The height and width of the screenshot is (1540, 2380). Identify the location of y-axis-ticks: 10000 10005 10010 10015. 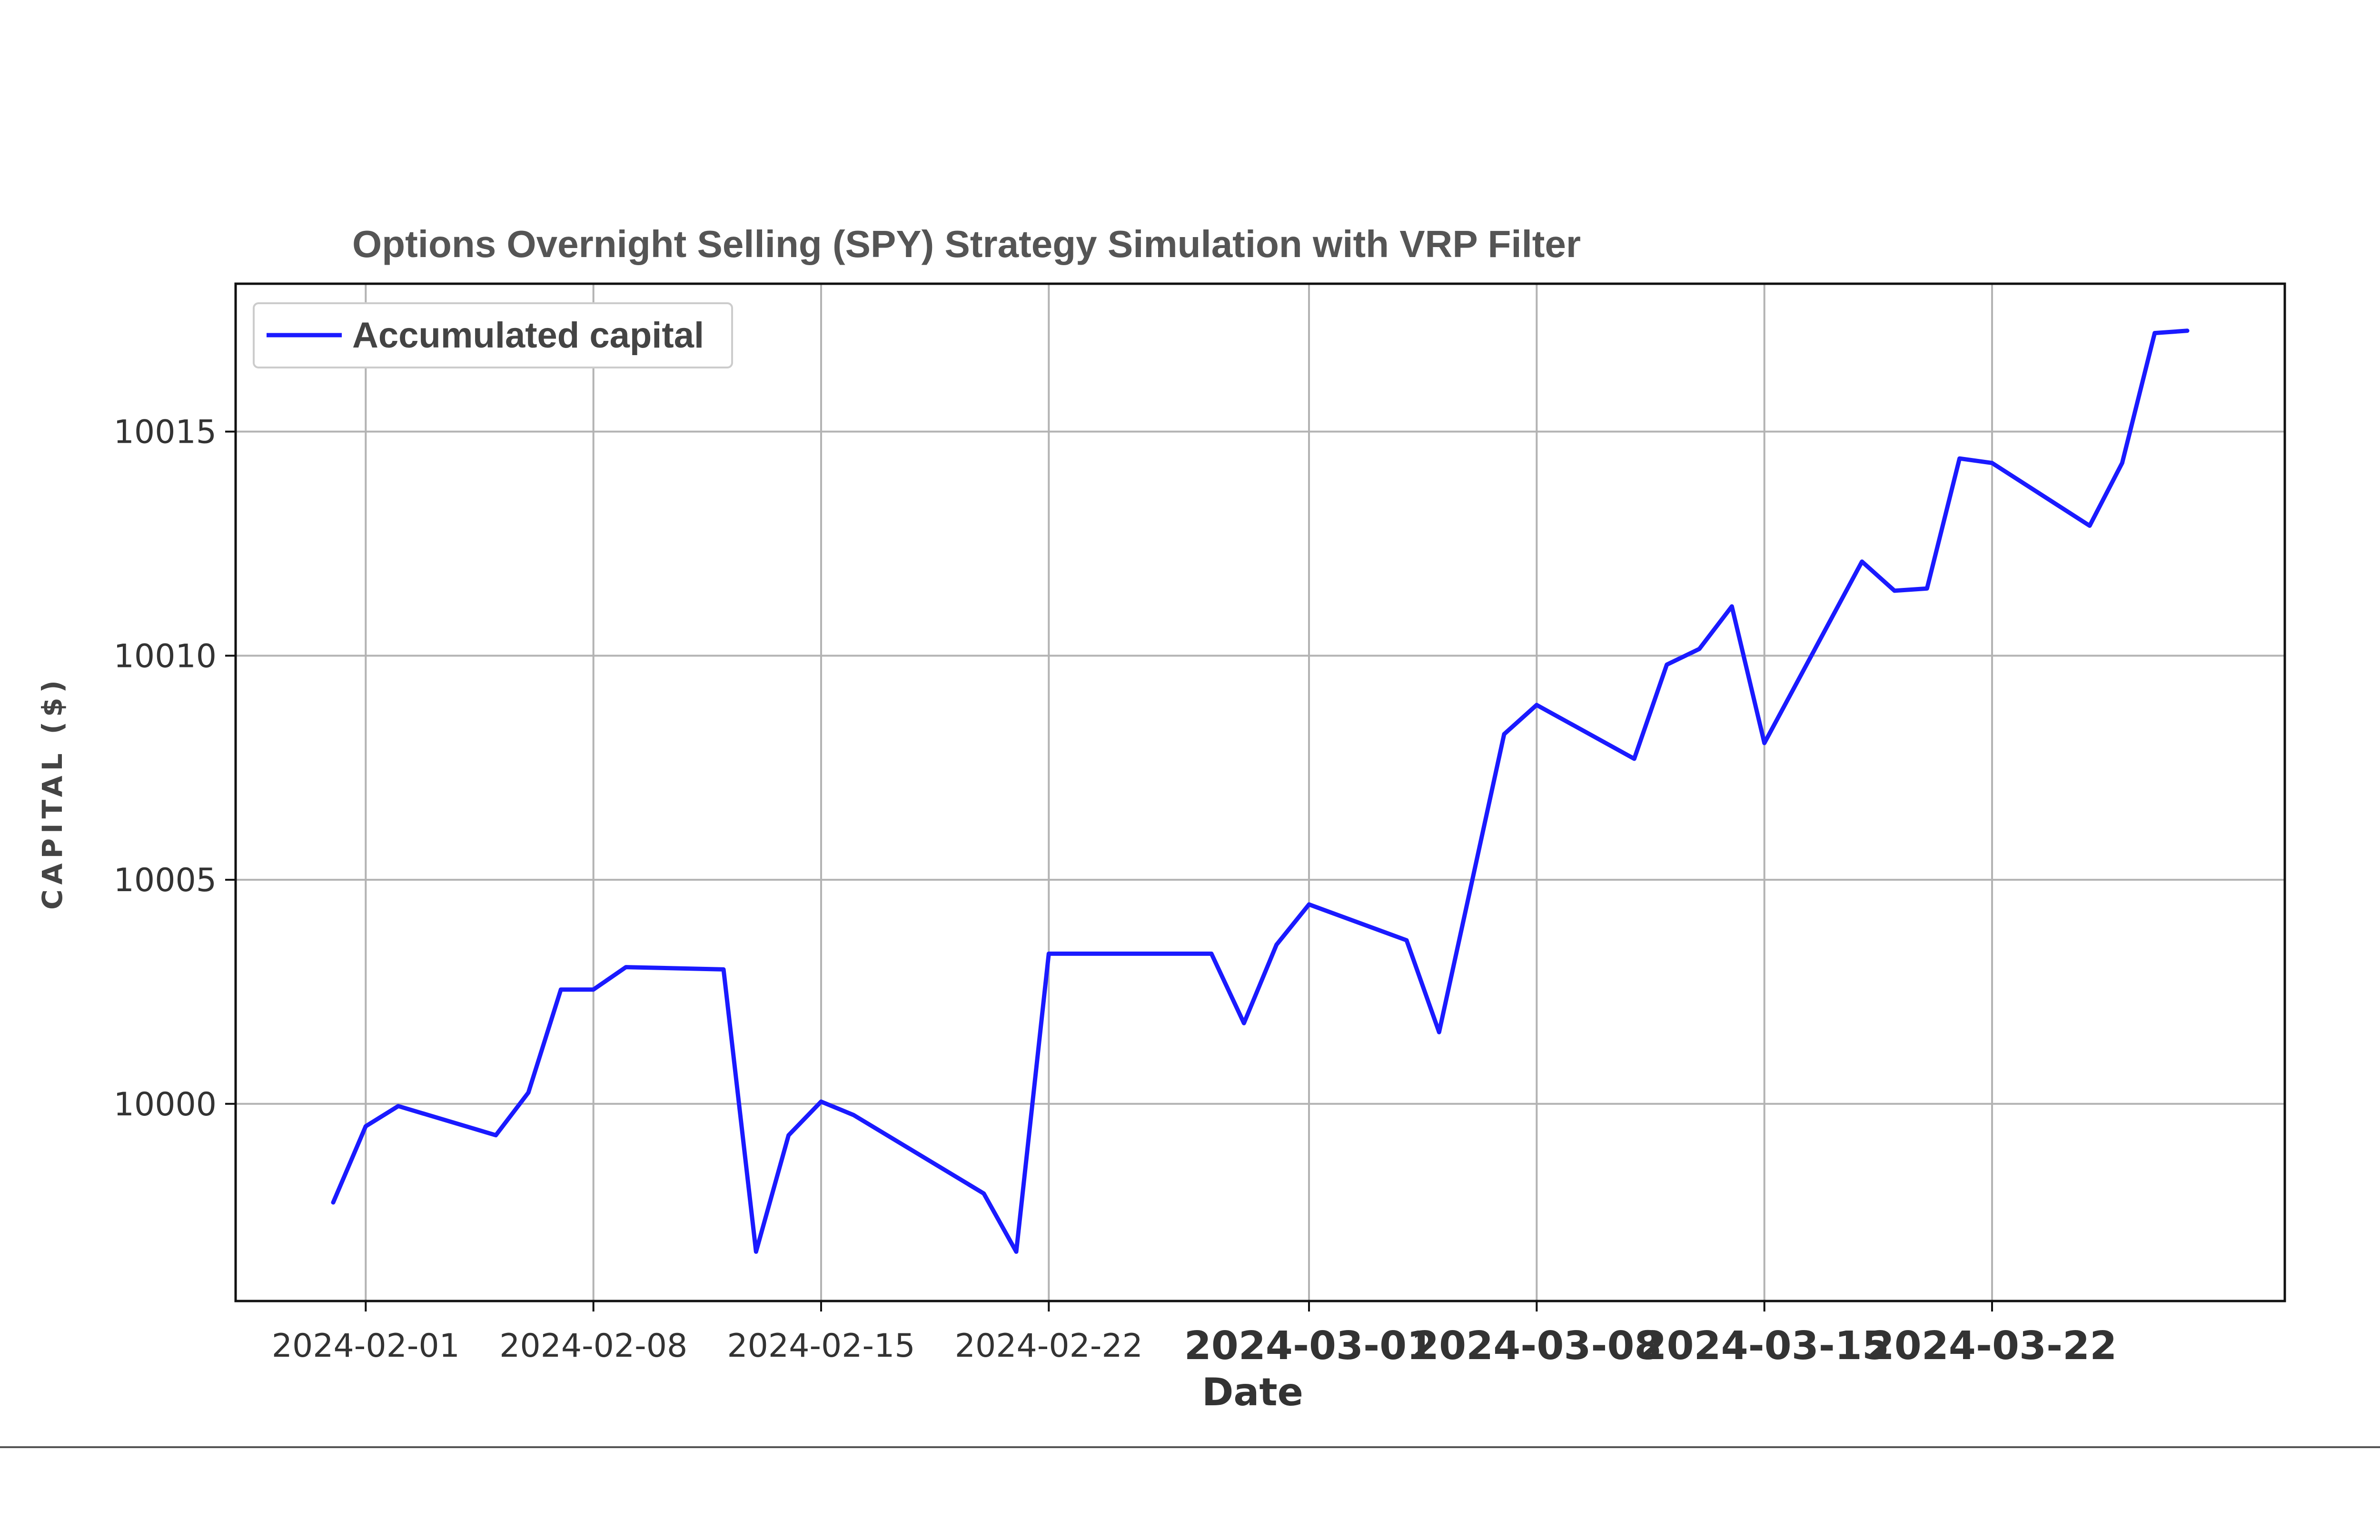
(175, 768).